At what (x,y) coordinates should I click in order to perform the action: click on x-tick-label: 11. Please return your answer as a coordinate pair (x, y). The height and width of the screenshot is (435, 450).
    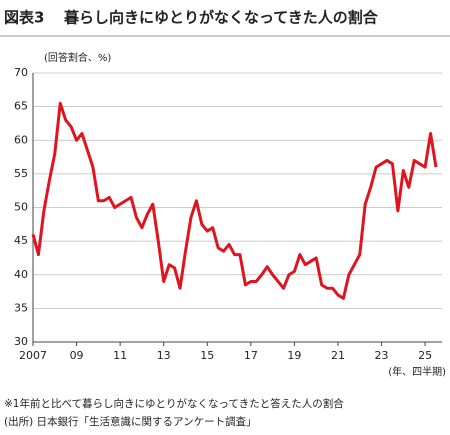
    Looking at the image, I should click on (120, 355).